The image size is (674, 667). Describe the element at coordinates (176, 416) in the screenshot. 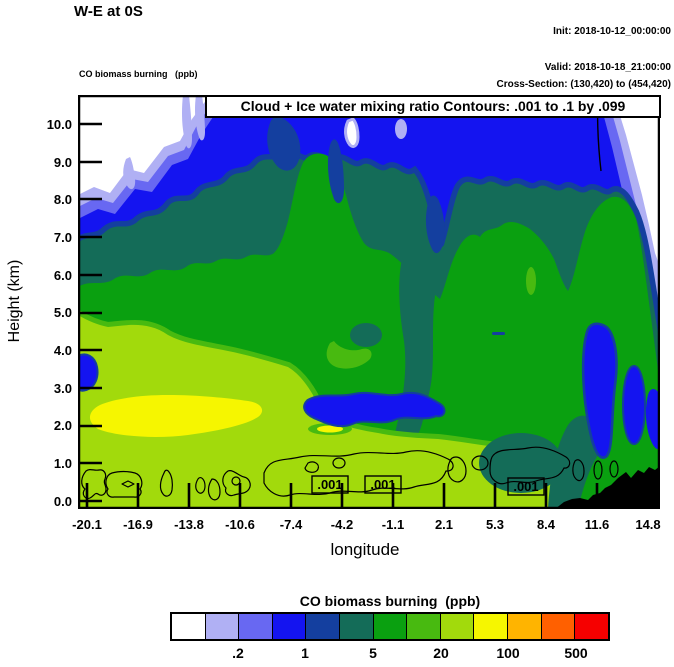

I see `fill-level-yellow` at that location.